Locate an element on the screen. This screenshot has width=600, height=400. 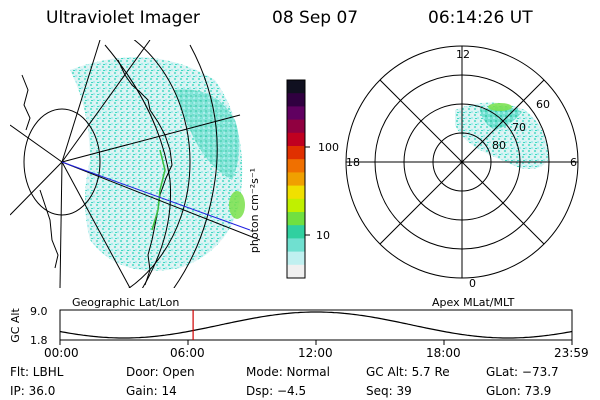
status-seq: Seq: 39 is located at coordinates (389, 391).